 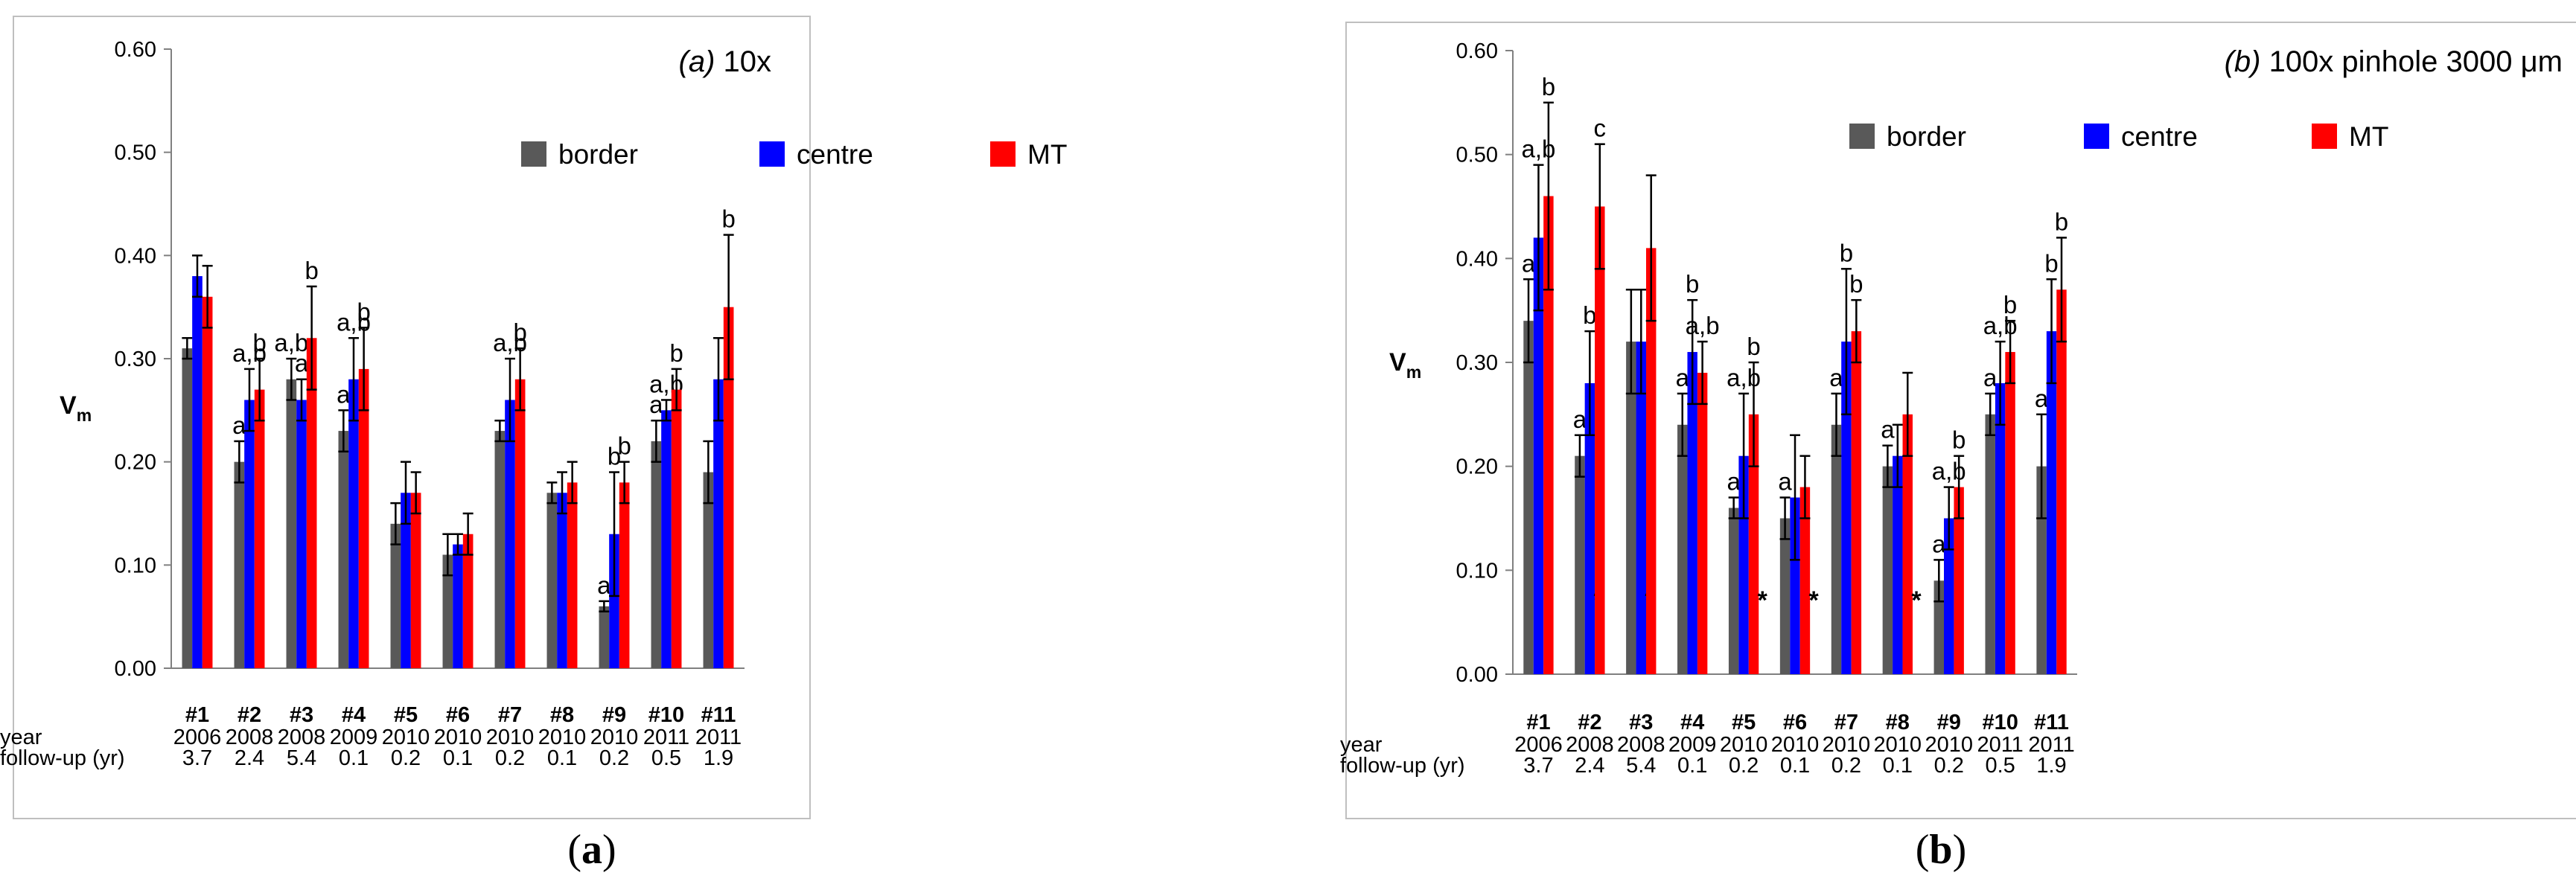 What do you see at coordinates (1477, 155) in the screenshot?
I see `y-tick-label: 0.50` at bounding box center [1477, 155].